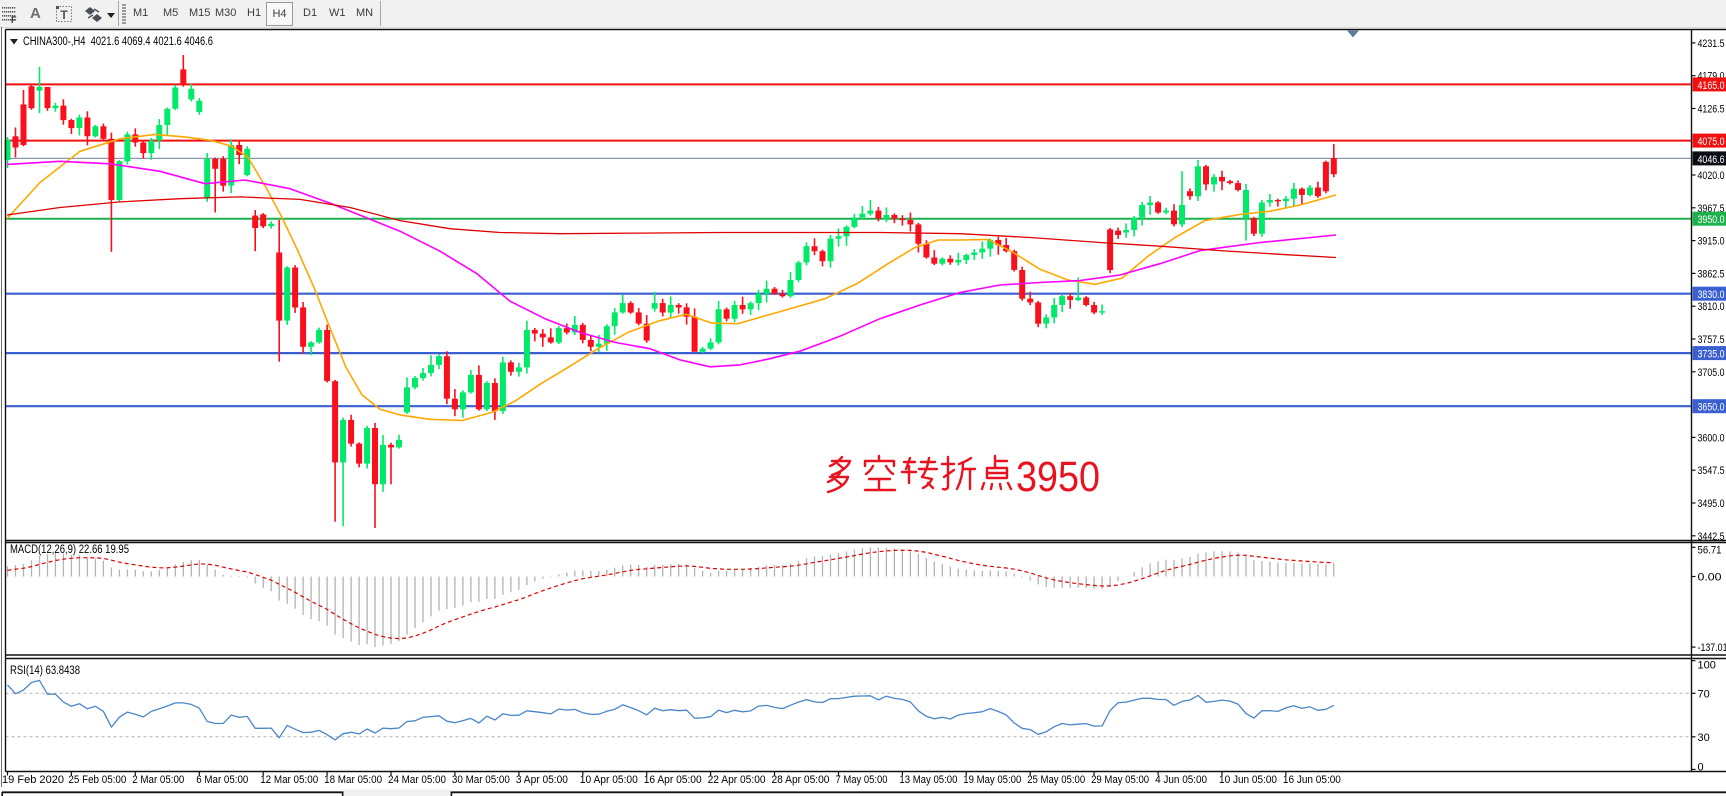  Describe the element at coordinates (1248, 780) in the screenshot. I see `svg-text: 10 Jun 05:00` at that location.